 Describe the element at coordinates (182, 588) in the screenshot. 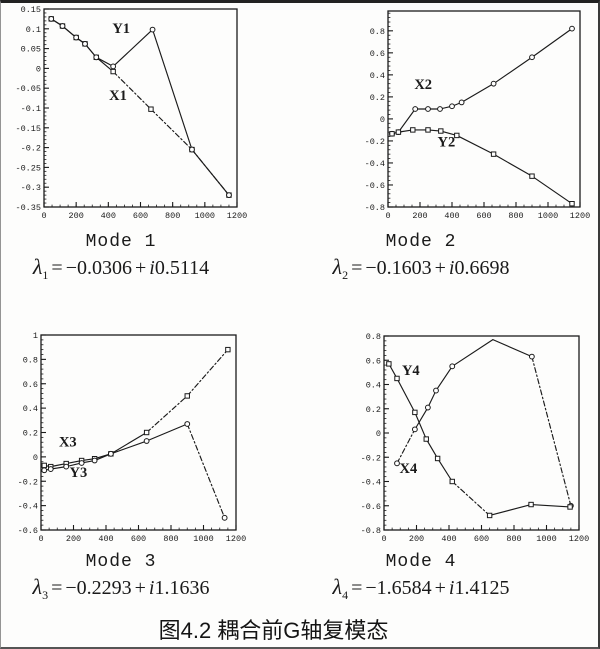

I see `imag-part: 1.1636` at that location.